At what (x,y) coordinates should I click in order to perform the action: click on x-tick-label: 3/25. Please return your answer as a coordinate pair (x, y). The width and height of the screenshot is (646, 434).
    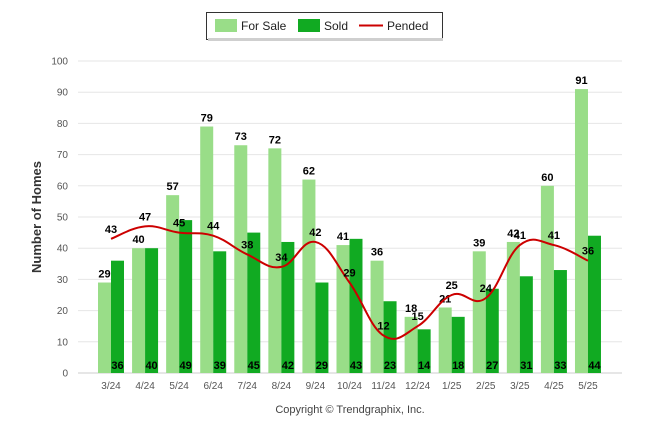
    Looking at the image, I should click on (520, 386).